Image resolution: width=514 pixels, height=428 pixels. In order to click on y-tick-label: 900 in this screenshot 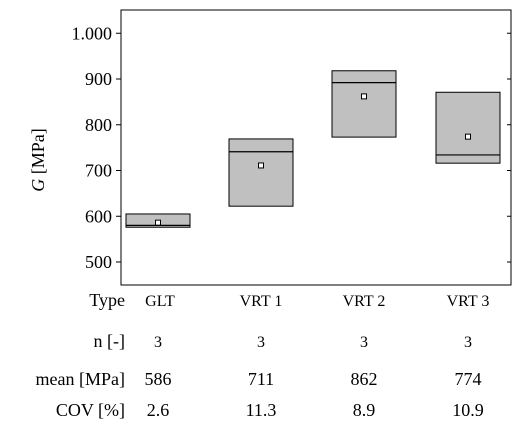, I will do `click(98, 79)`.